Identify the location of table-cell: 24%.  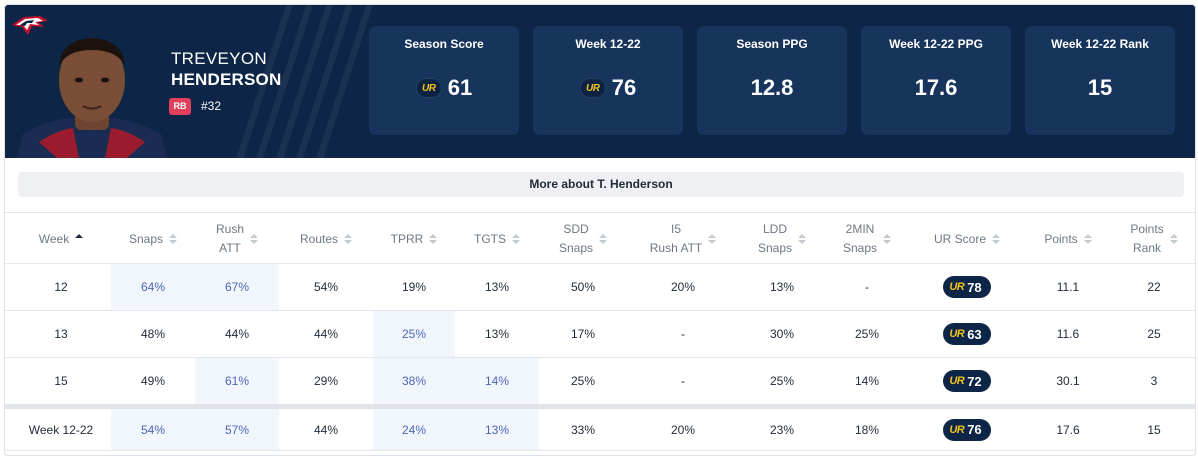
(414, 429).